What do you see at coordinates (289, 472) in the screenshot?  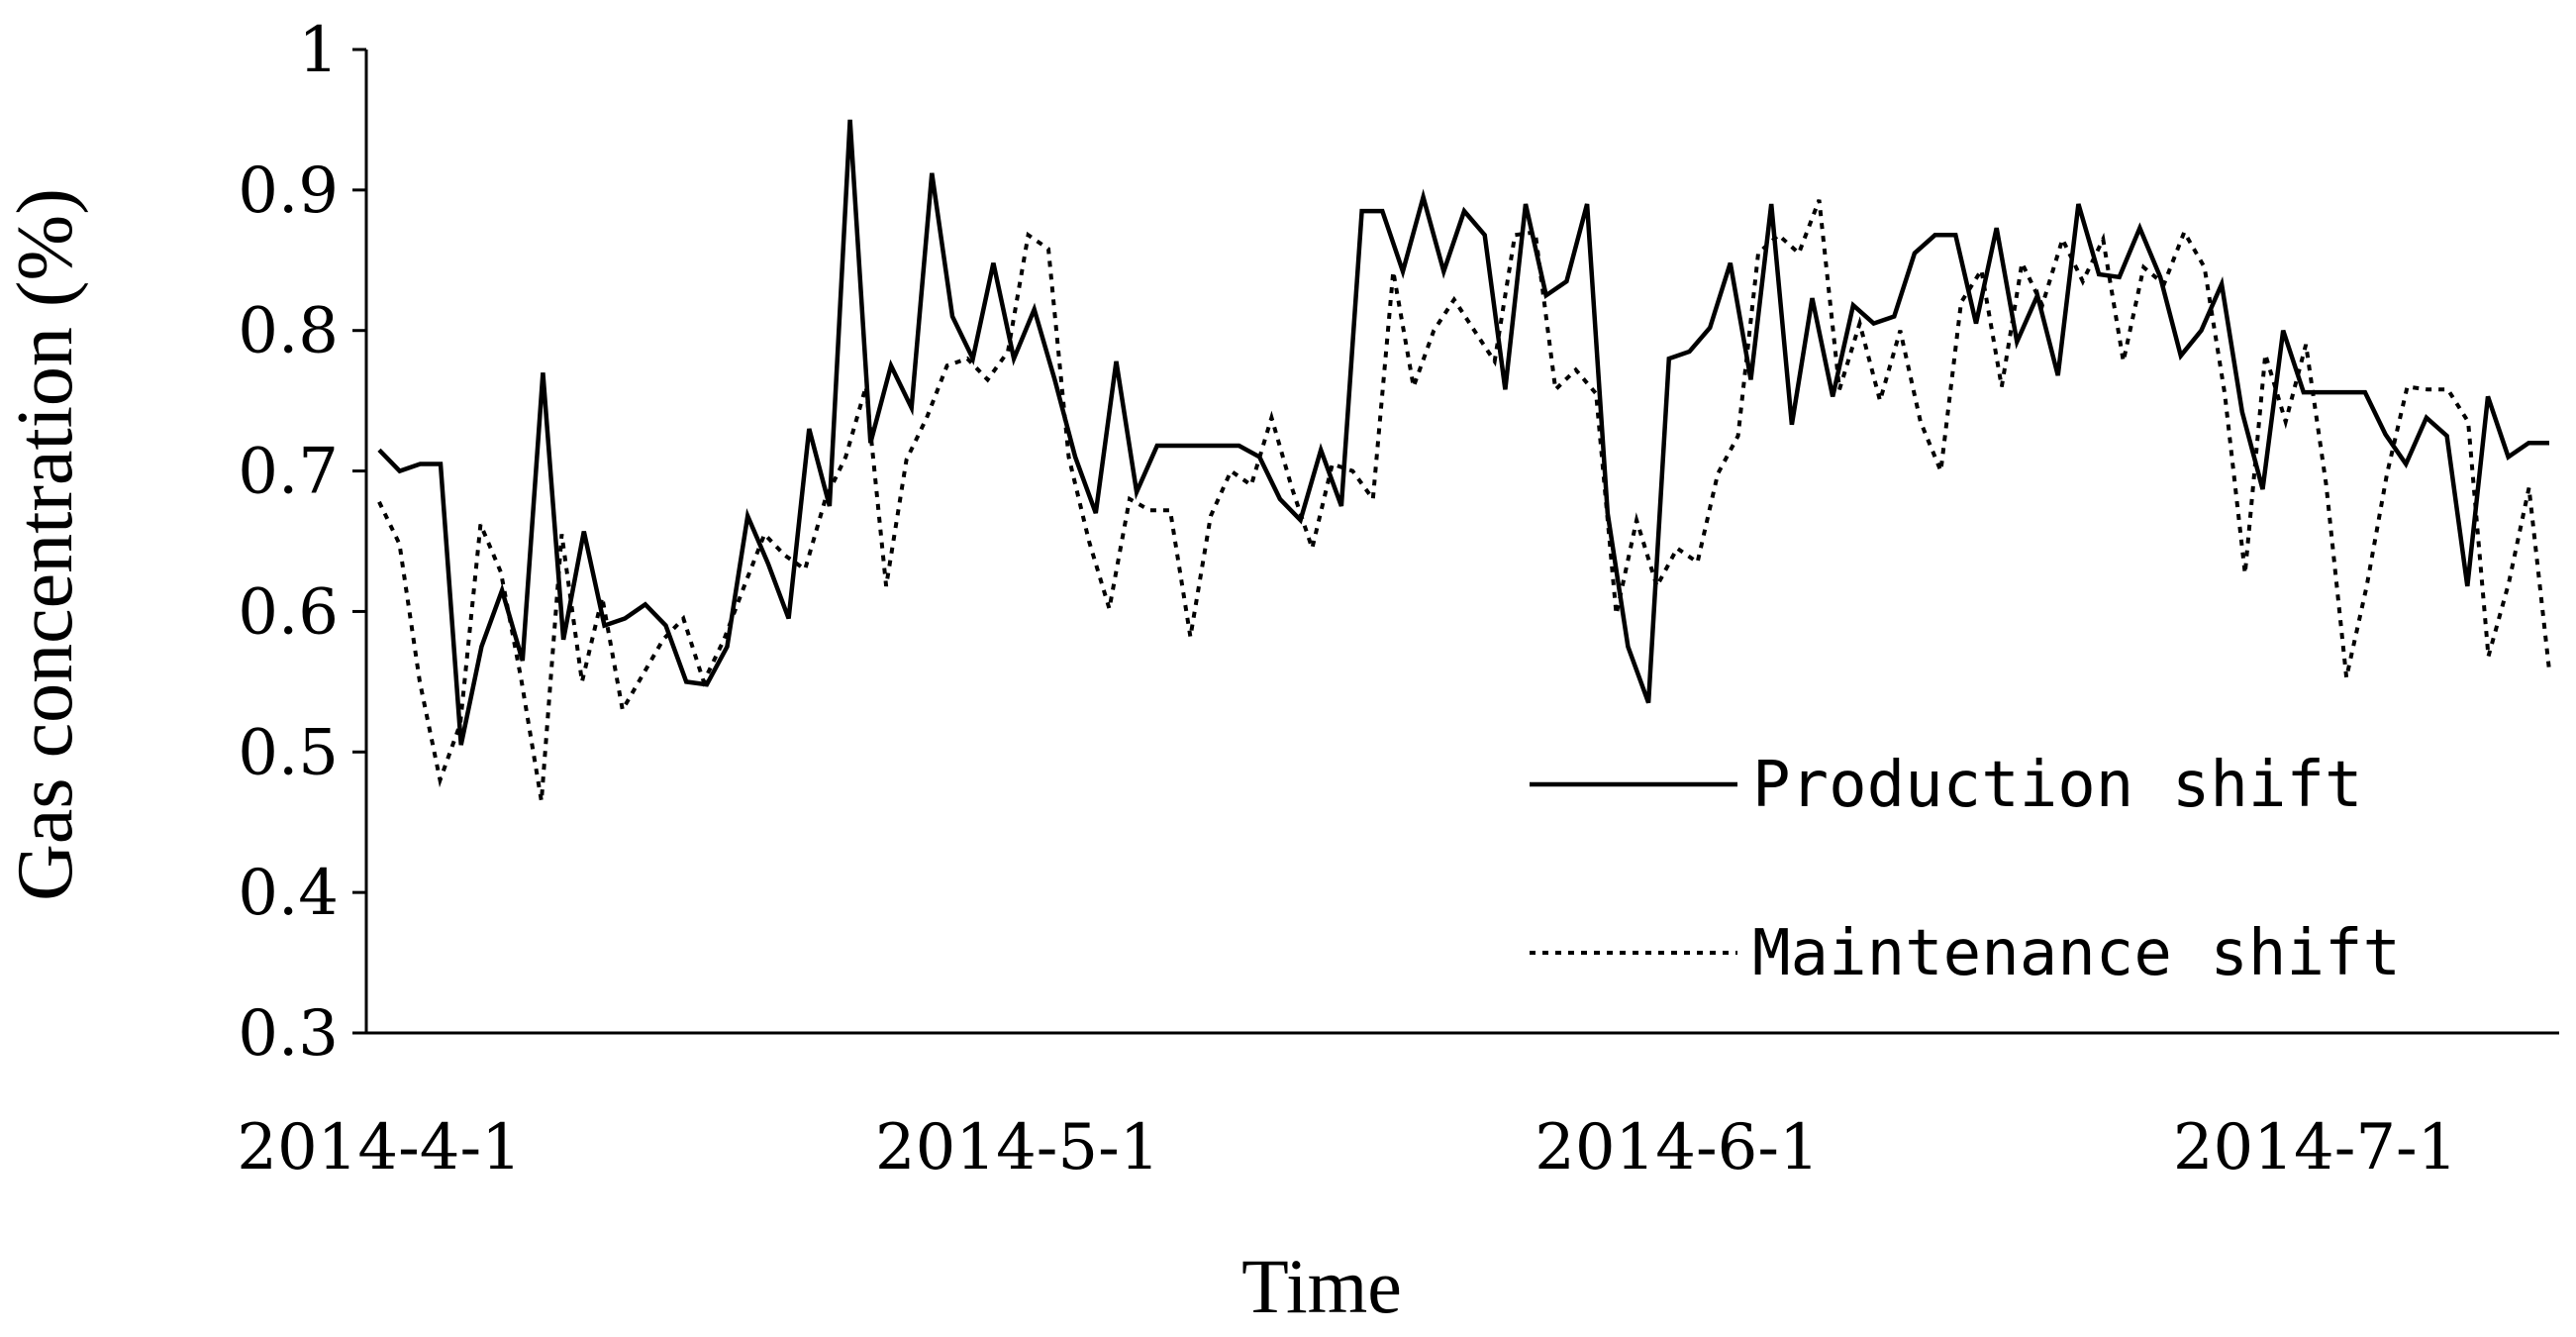 I see `y-tick-label: 0.7` at bounding box center [289, 472].